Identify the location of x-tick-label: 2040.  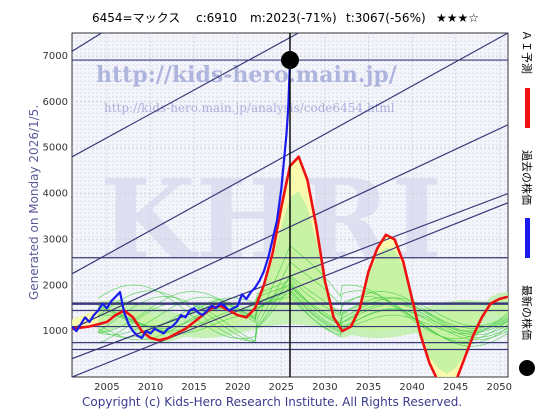
(411, 387).